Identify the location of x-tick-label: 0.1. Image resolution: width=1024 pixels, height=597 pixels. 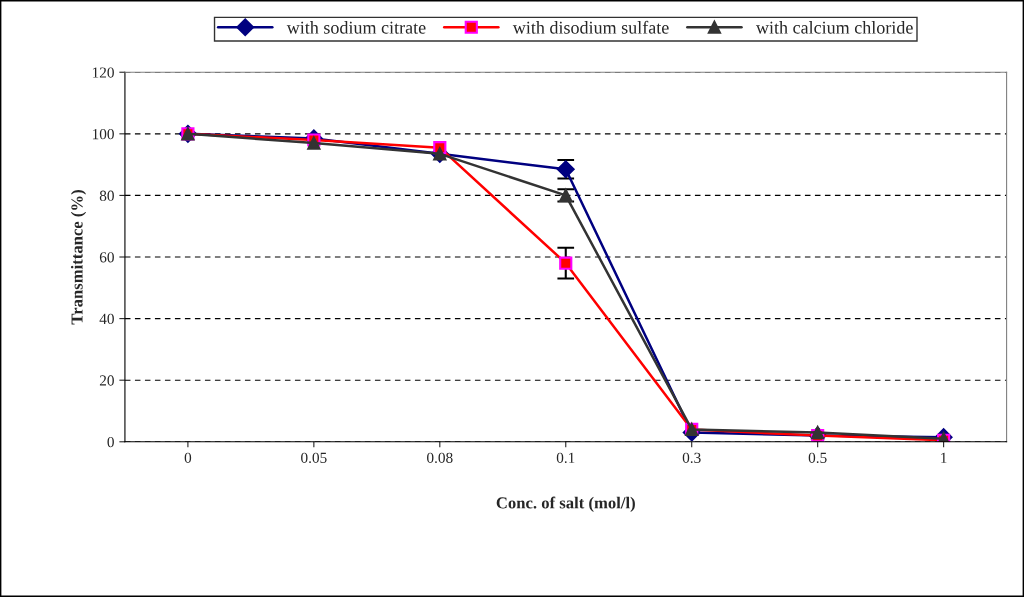
(565, 458).